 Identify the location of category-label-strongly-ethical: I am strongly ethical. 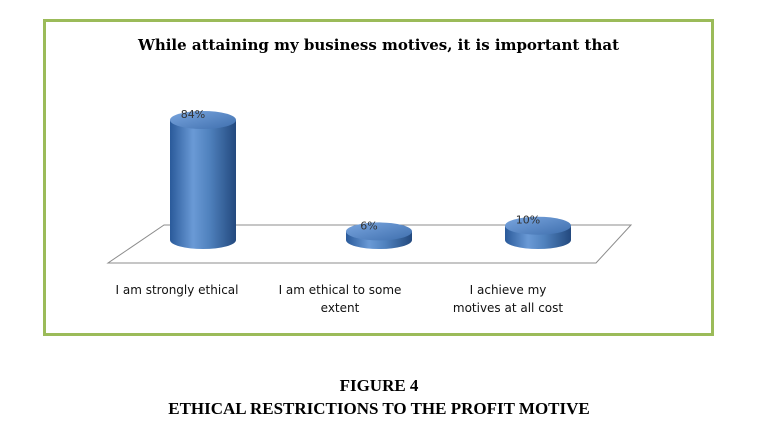
(177, 290).